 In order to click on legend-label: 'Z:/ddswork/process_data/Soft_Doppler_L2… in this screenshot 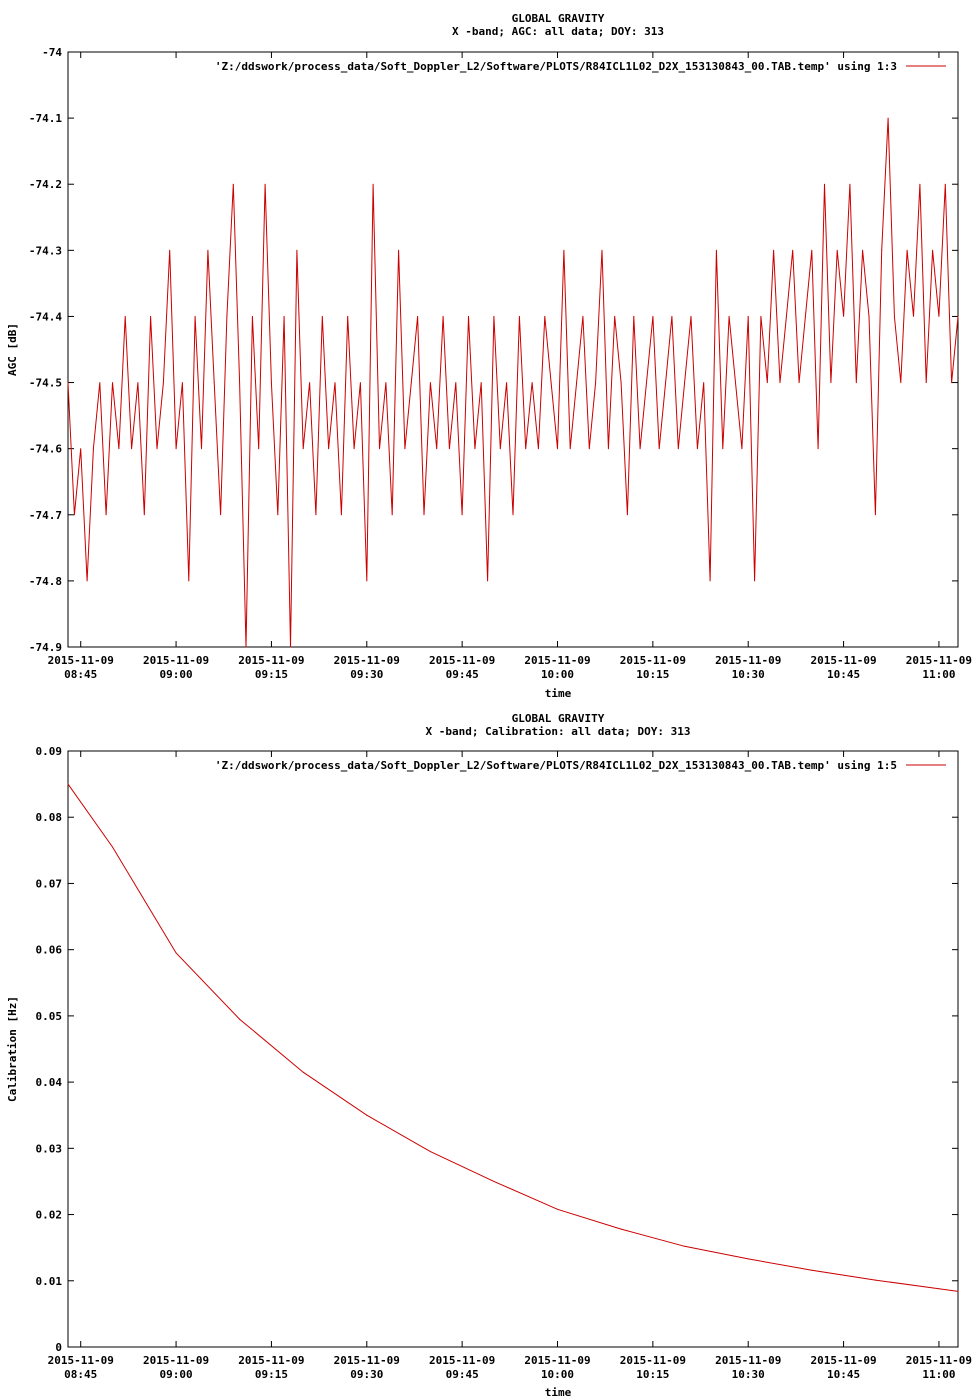, I will do `click(556, 66)`.